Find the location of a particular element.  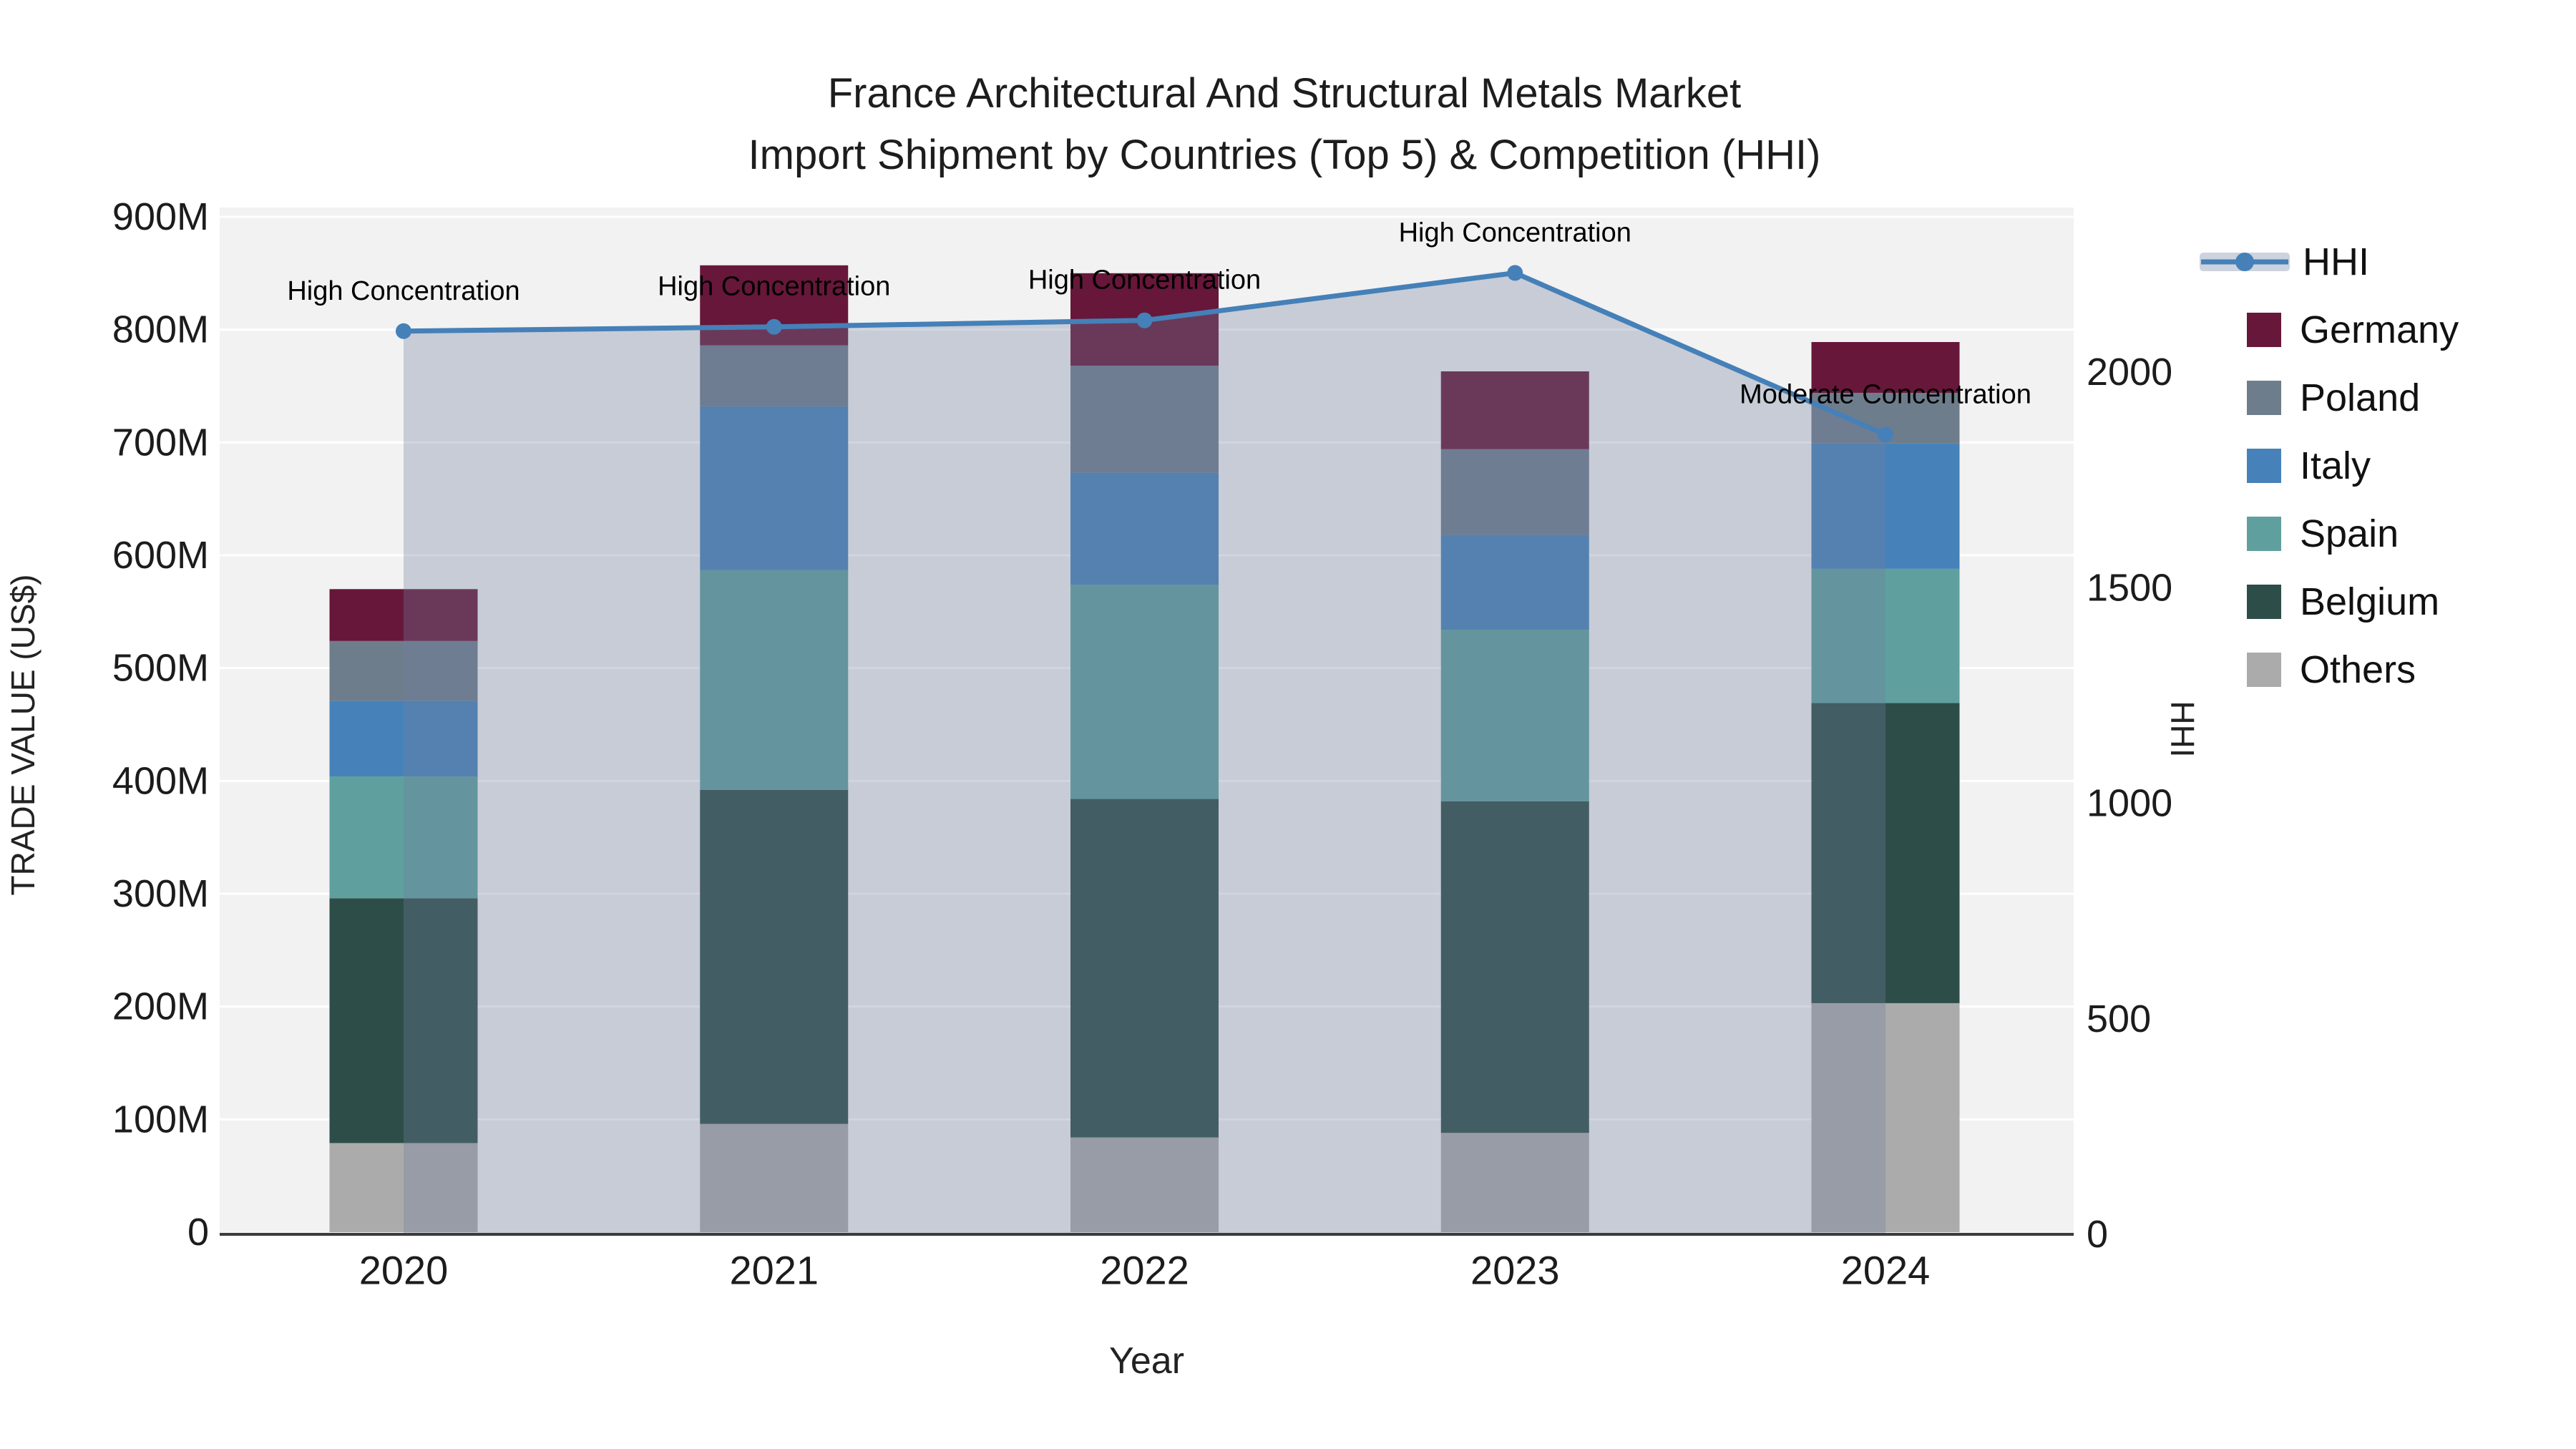

others-color-swatch-icon is located at coordinates (2264, 669).